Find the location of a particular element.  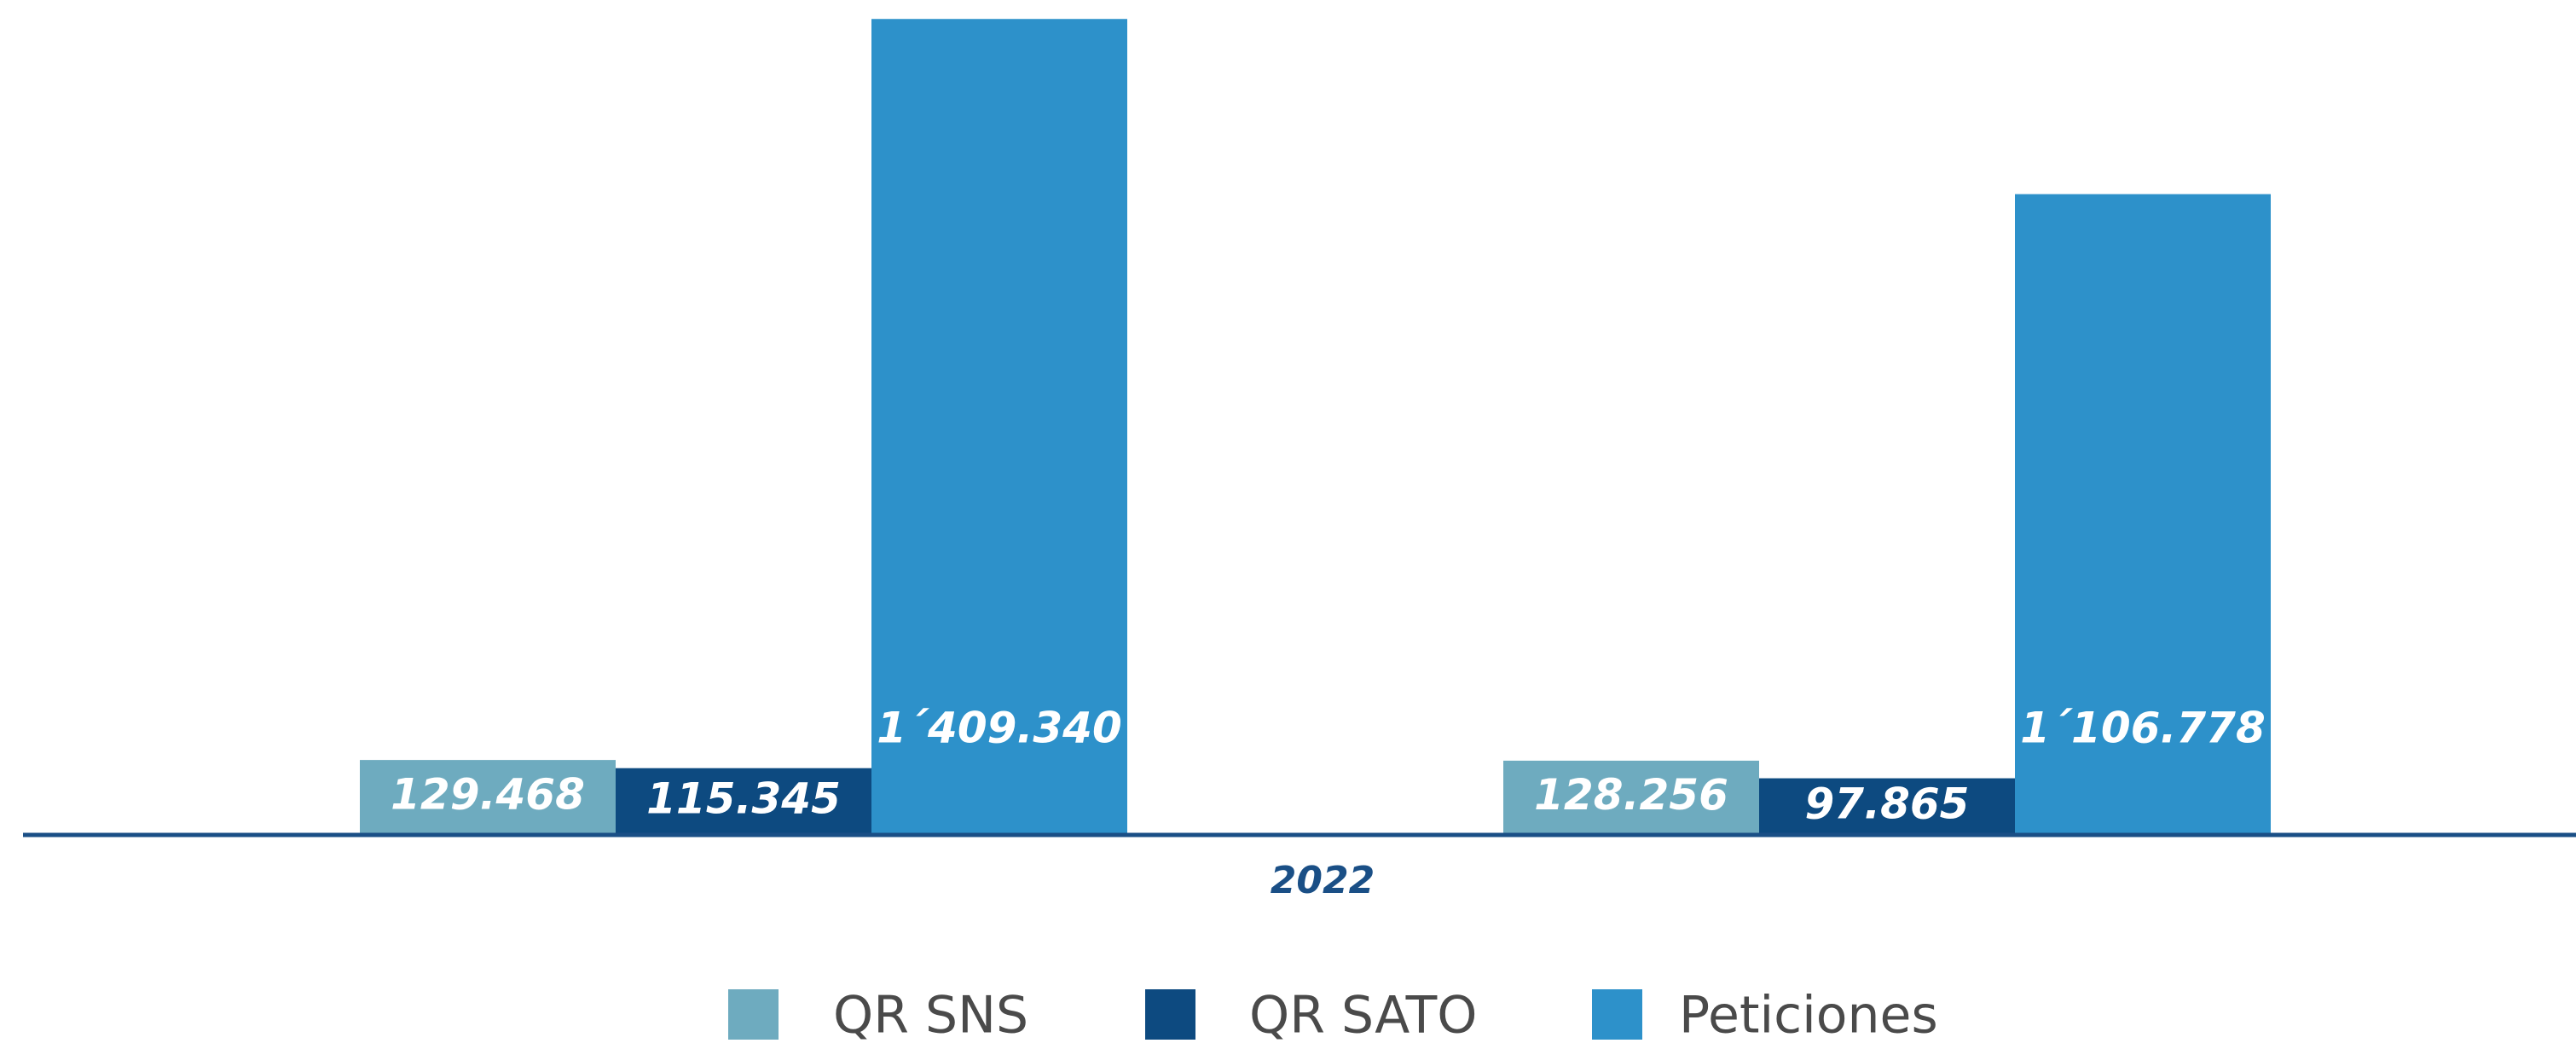

value-label: 97.865 is located at coordinates (1887, 803).